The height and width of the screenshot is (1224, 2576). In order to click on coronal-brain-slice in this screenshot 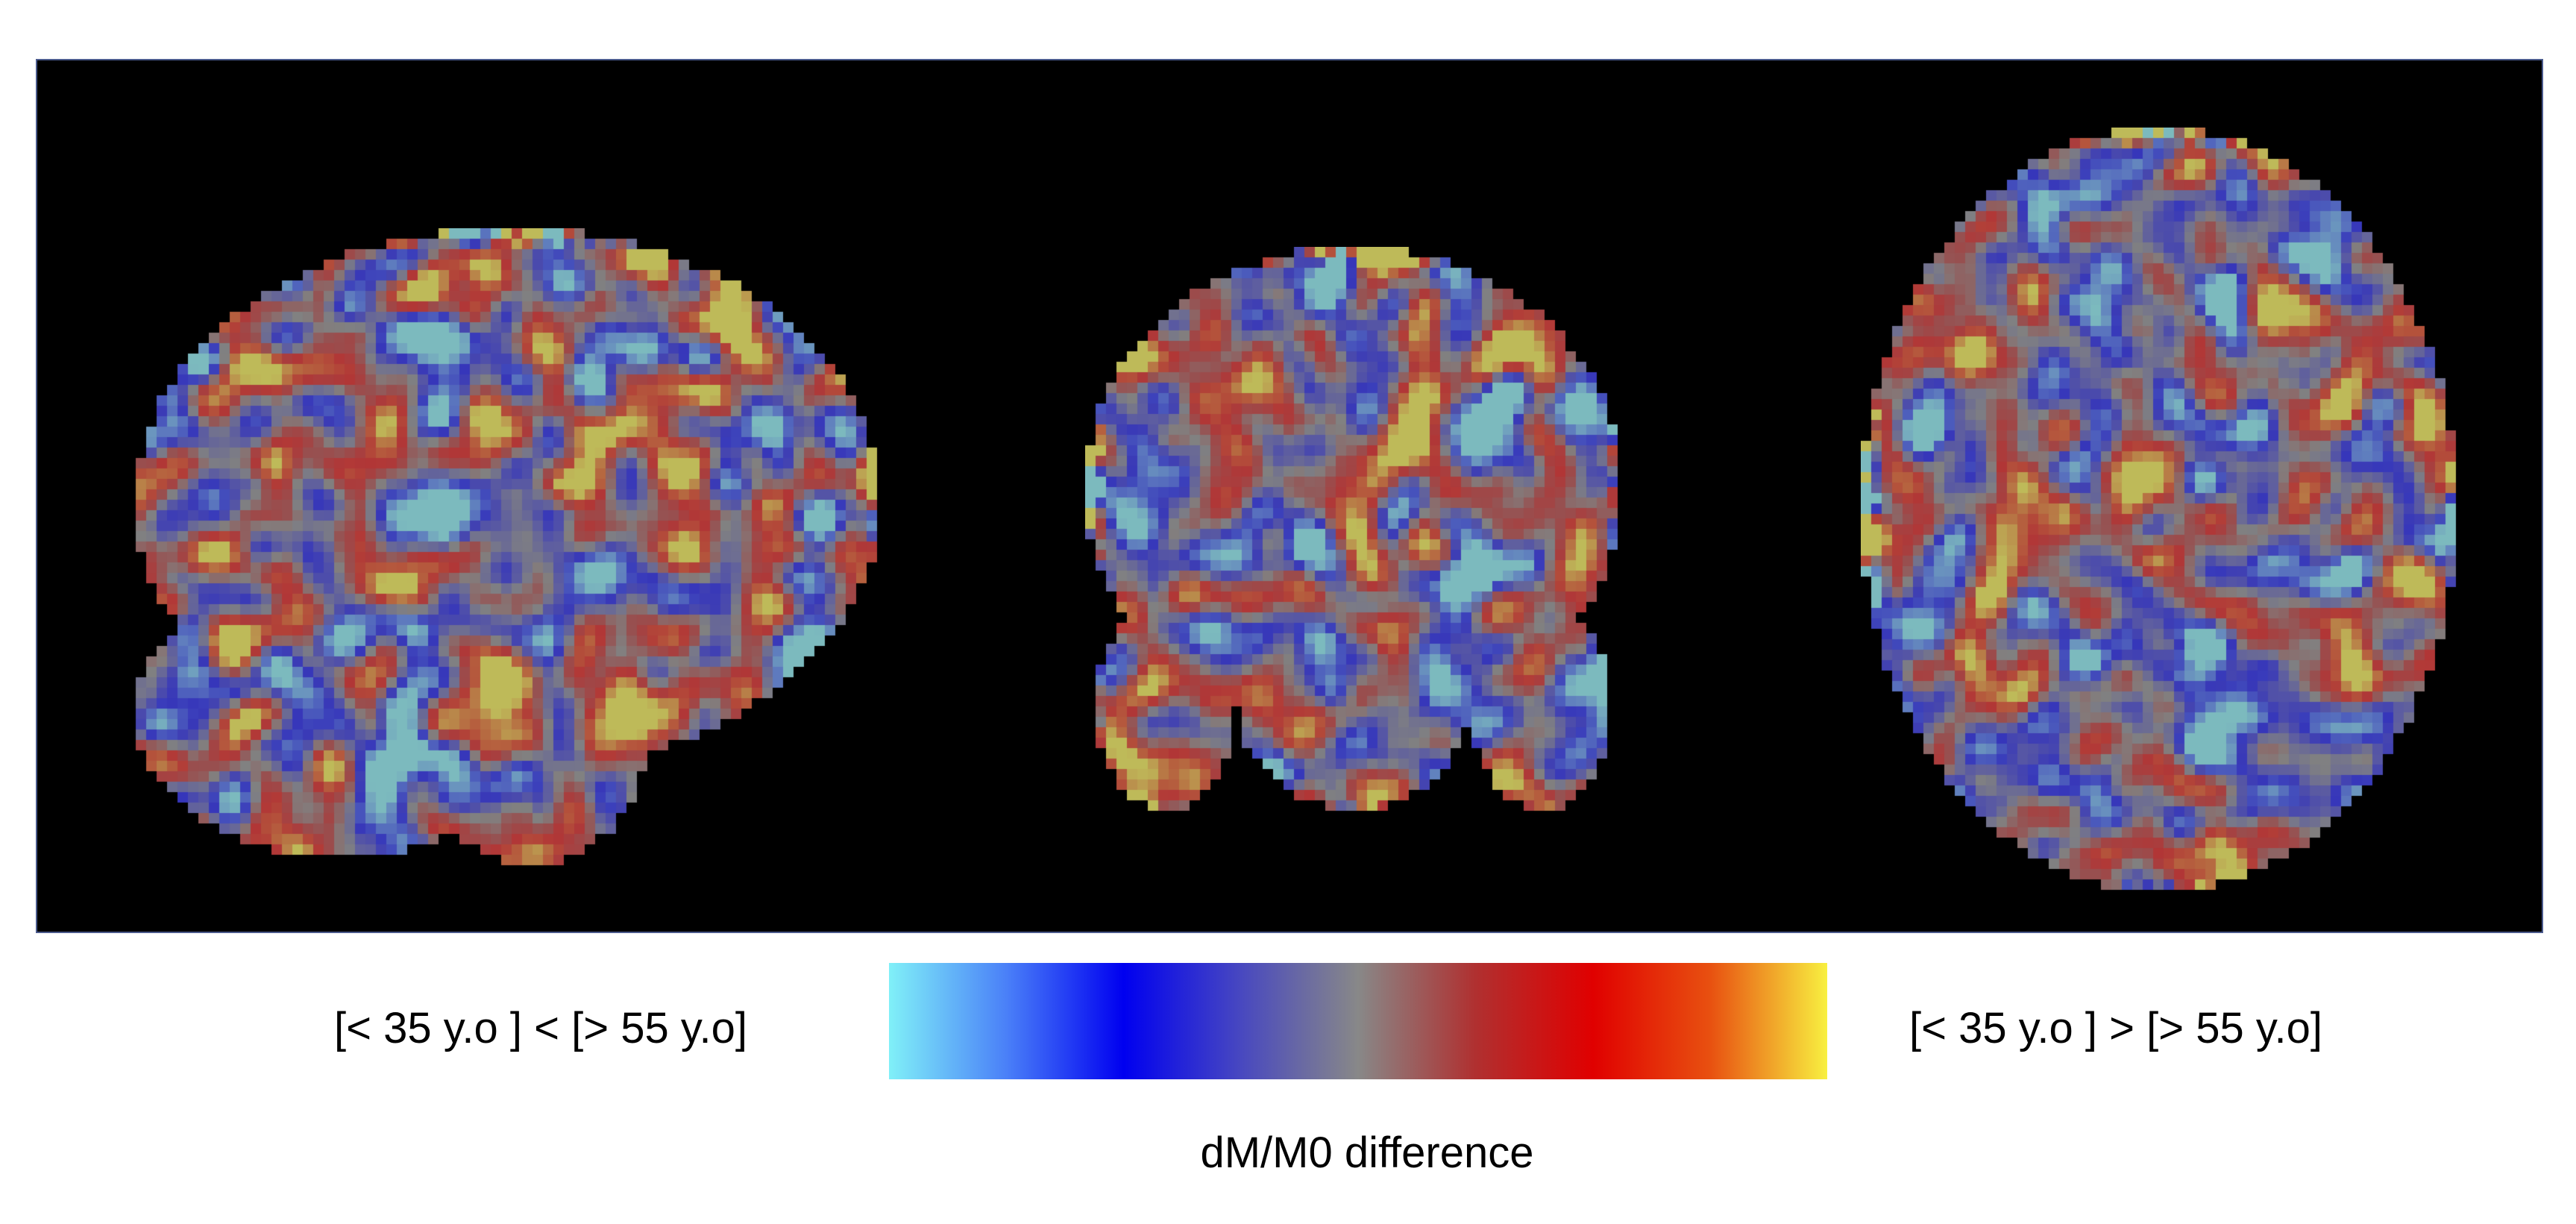, I will do `click(1354, 534)`.